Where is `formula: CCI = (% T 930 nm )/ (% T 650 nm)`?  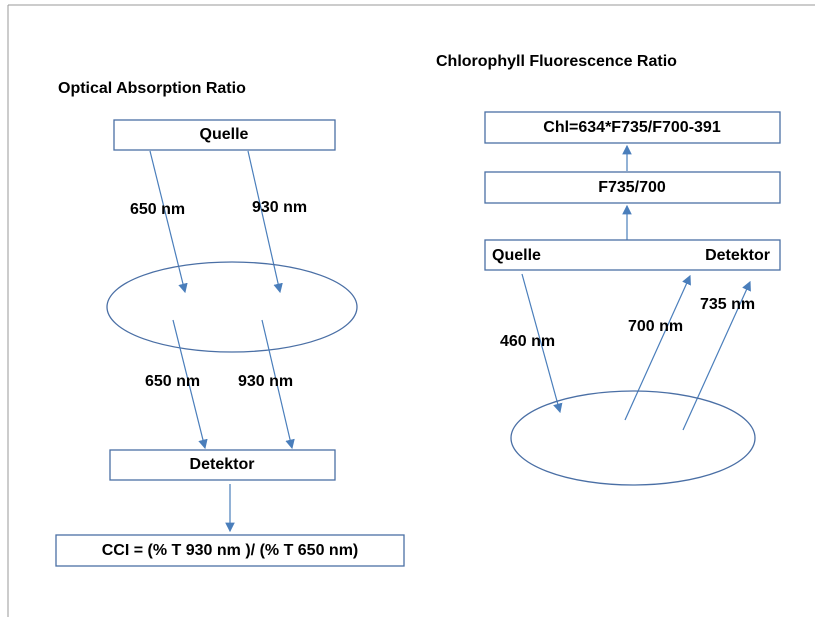
formula: CCI = (% T 930 nm )/ (% T 650 nm) is located at coordinates (230, 550).